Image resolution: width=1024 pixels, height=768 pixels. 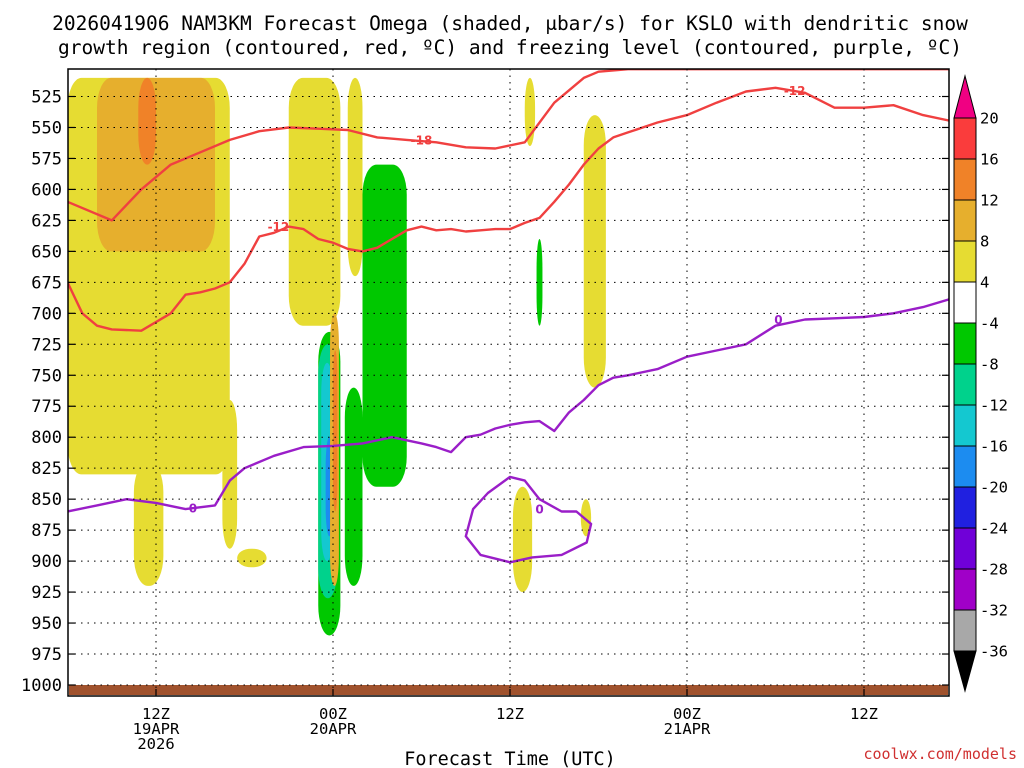 I want to click on y-tick-label: 775, so click(x=46, y=407).